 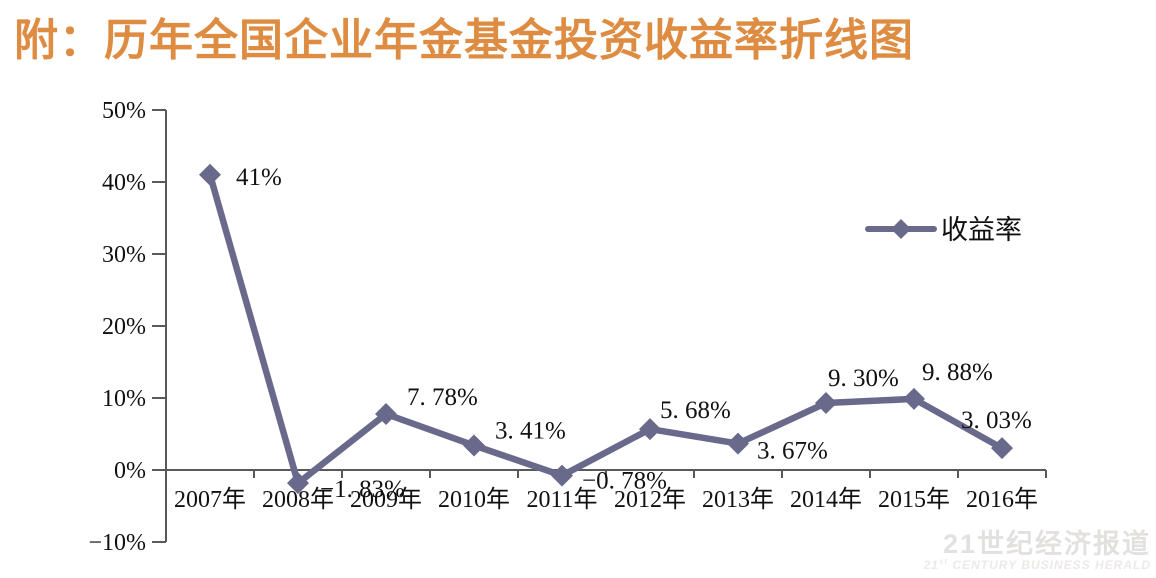 I want to click on watermark-en-sup: st, so click(x=943, y=562).